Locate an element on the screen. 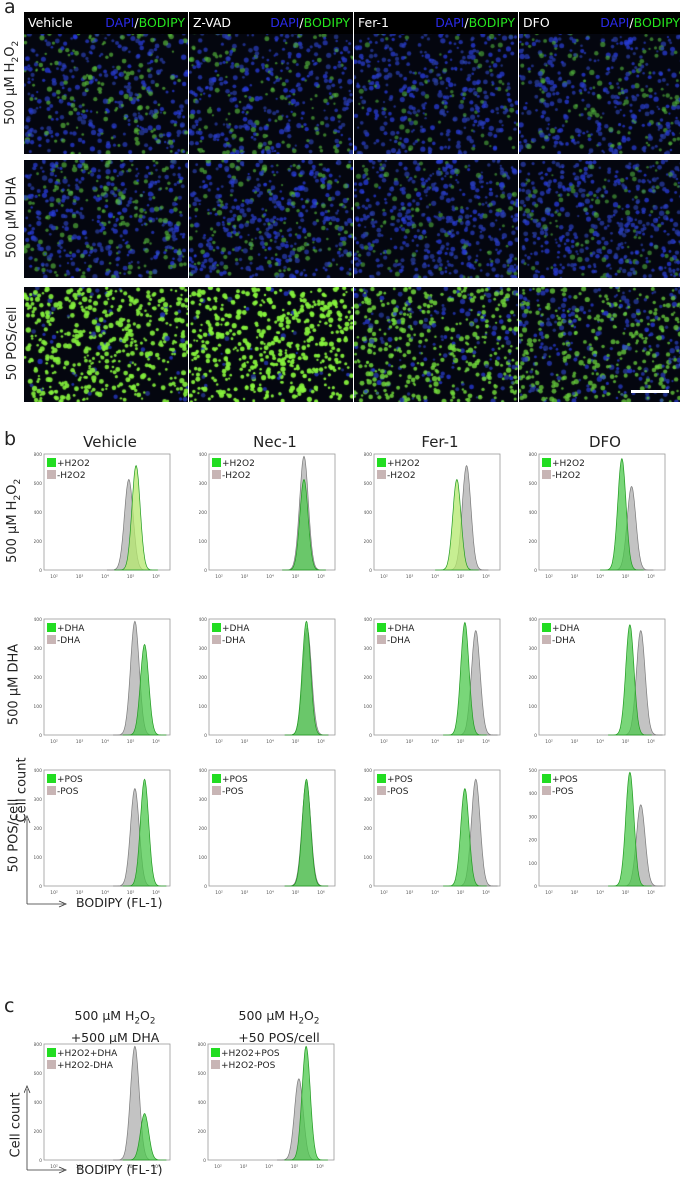 The width and height of the screenshot is (680, 1188). flow-histogram-wrap: 400 300 200 100 0 10² 10³ 10⁴ 10⁵ 10⁶ +DHA -DHA is located at coordinates (103, 688).